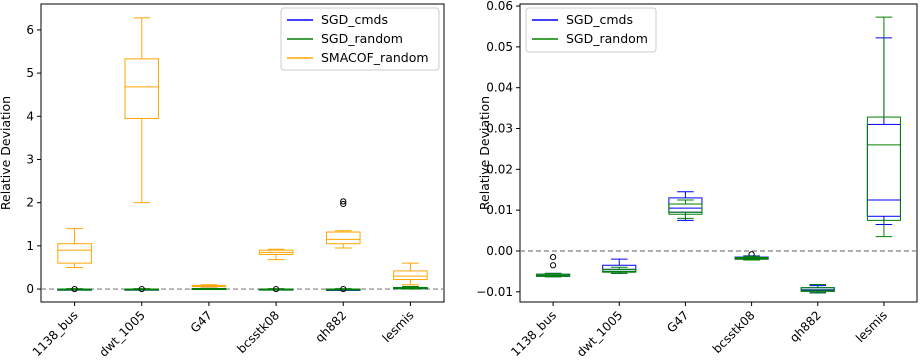 The image size is (921, 364). Describe the element at coordinates (209, 286) in the screenshot. I see `box-SMACOF_random-G47` at that location.